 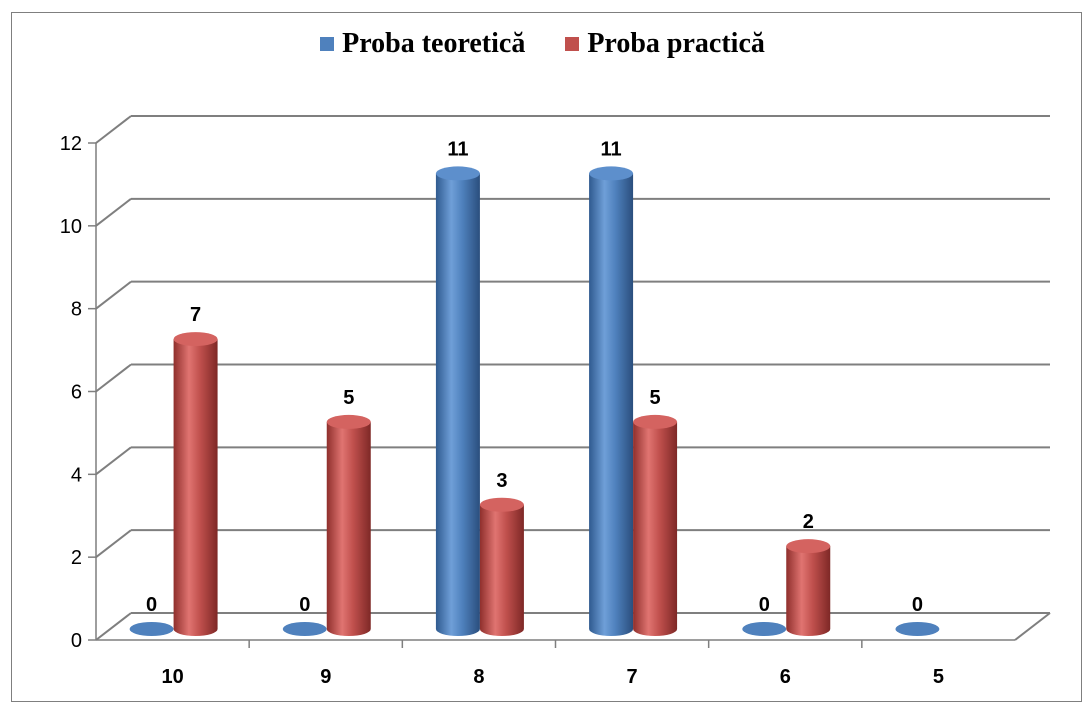 What do you see at coordinates (938, 677) in the screenshot?
I see `x-tick-label: 5` at bounding box center [938, 677].